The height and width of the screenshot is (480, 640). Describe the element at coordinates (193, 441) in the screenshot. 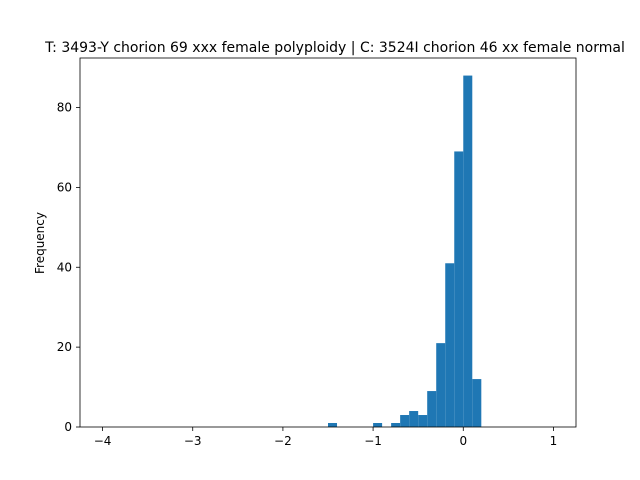

I see `x-tick-label: −3` at that location.